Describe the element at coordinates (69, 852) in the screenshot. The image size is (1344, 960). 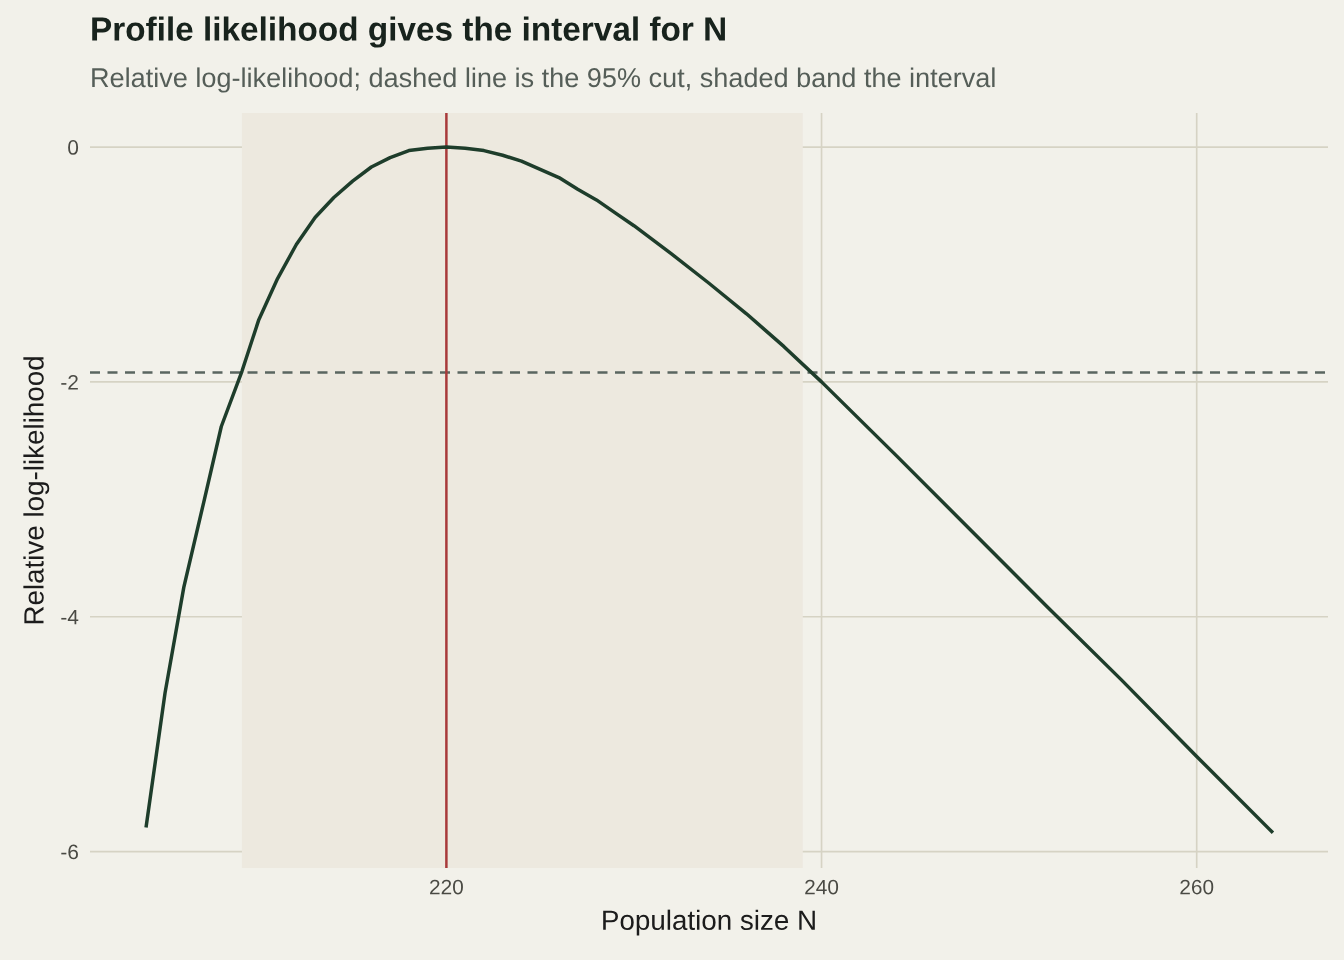
I see `y-tick-label: -6` at that location.